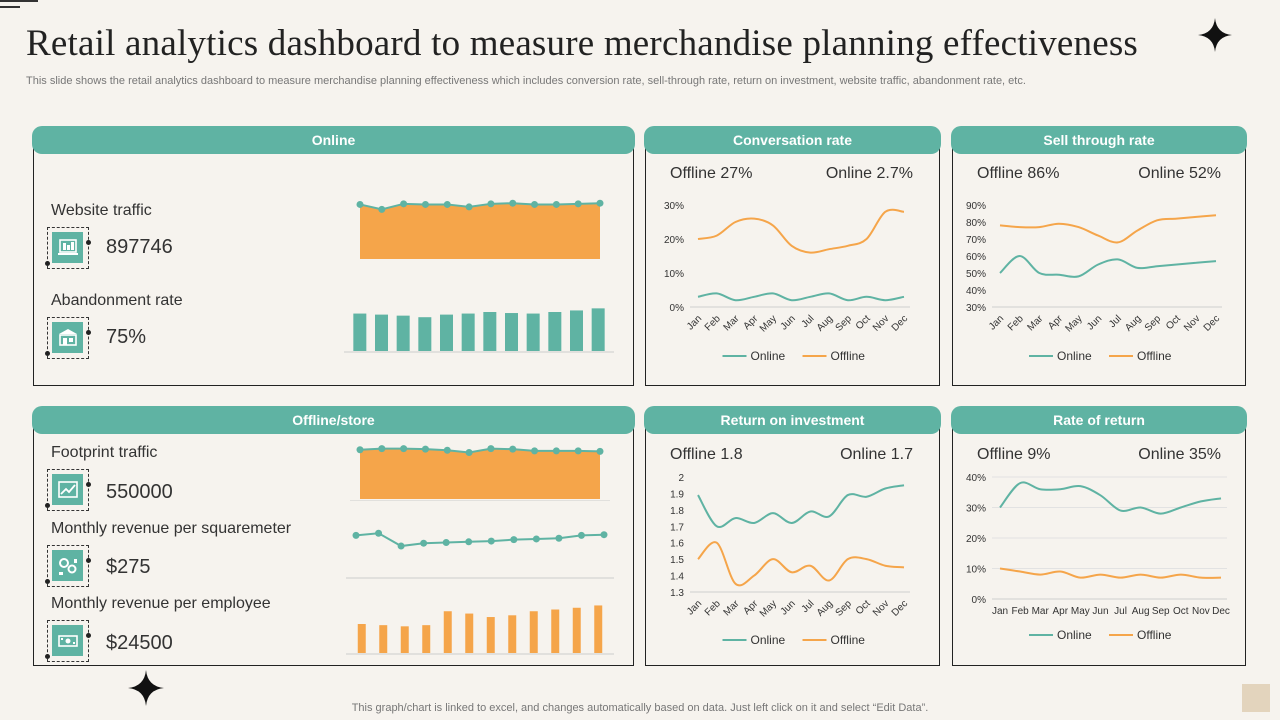 The image size is (1280, 720). I want to click on rate-of-return-xtick-2: Feb, so click(1020, 611).